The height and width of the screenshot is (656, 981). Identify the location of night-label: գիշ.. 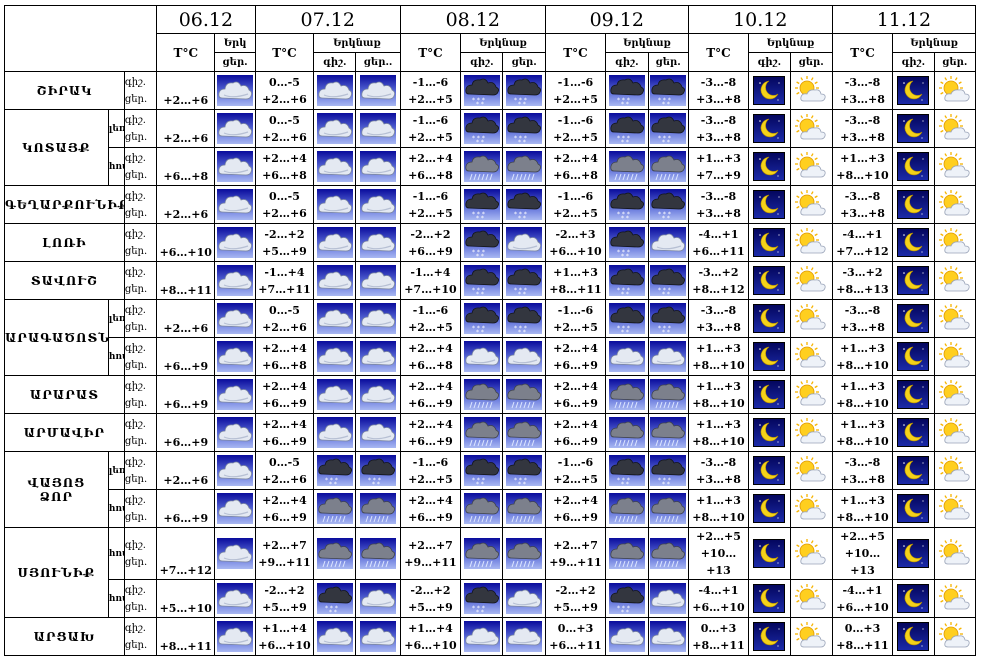
(135, 272).